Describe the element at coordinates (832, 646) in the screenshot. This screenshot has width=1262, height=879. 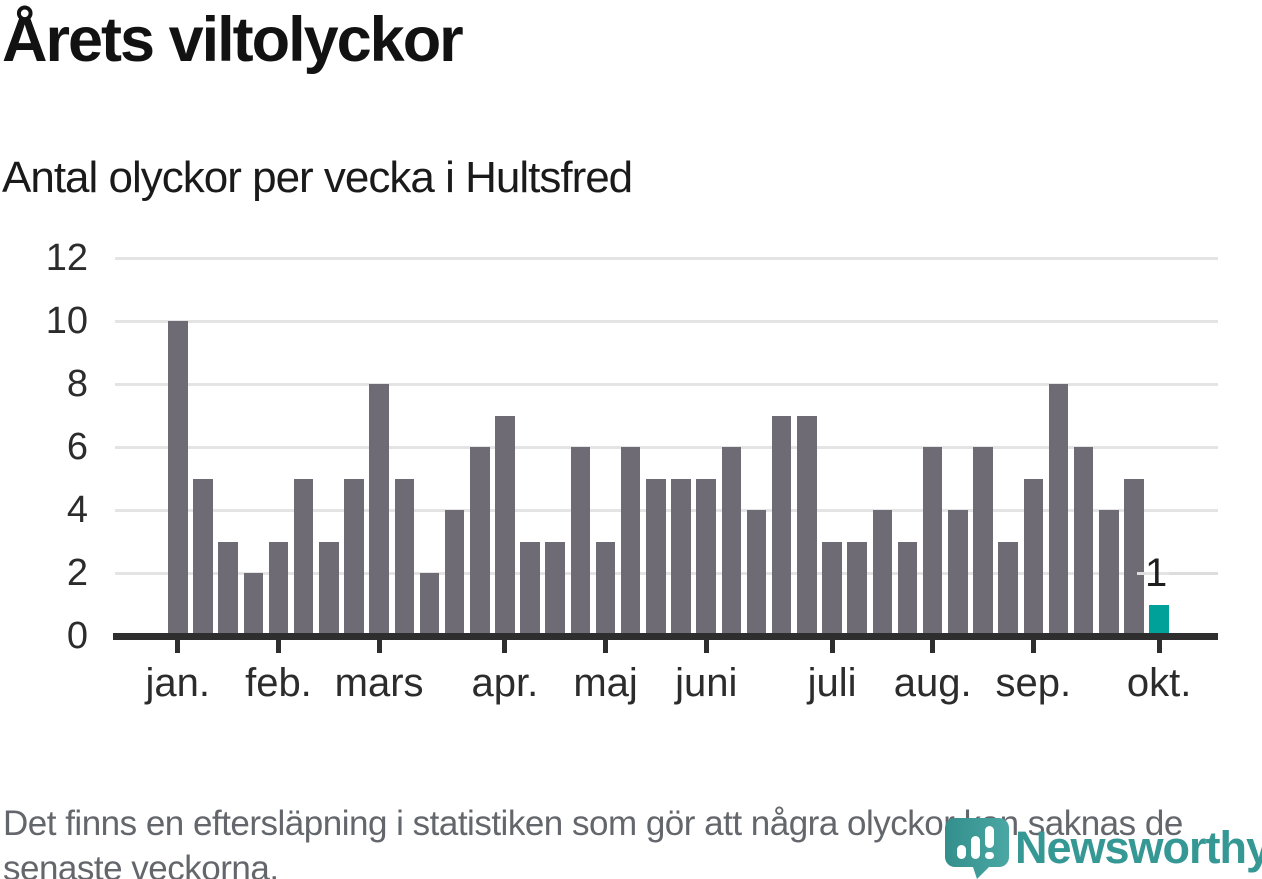
I see `x-axis-tick-juli` at that location.